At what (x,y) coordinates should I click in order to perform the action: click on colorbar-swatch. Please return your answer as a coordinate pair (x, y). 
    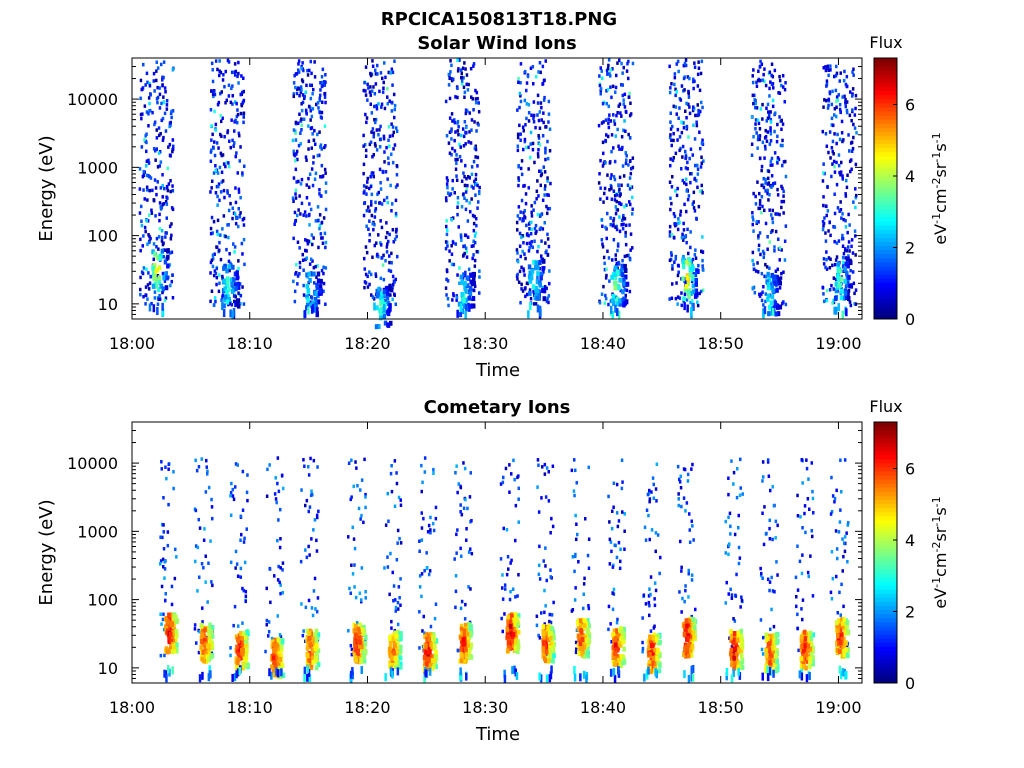
    Looking at the image, I should click on (885, 162).